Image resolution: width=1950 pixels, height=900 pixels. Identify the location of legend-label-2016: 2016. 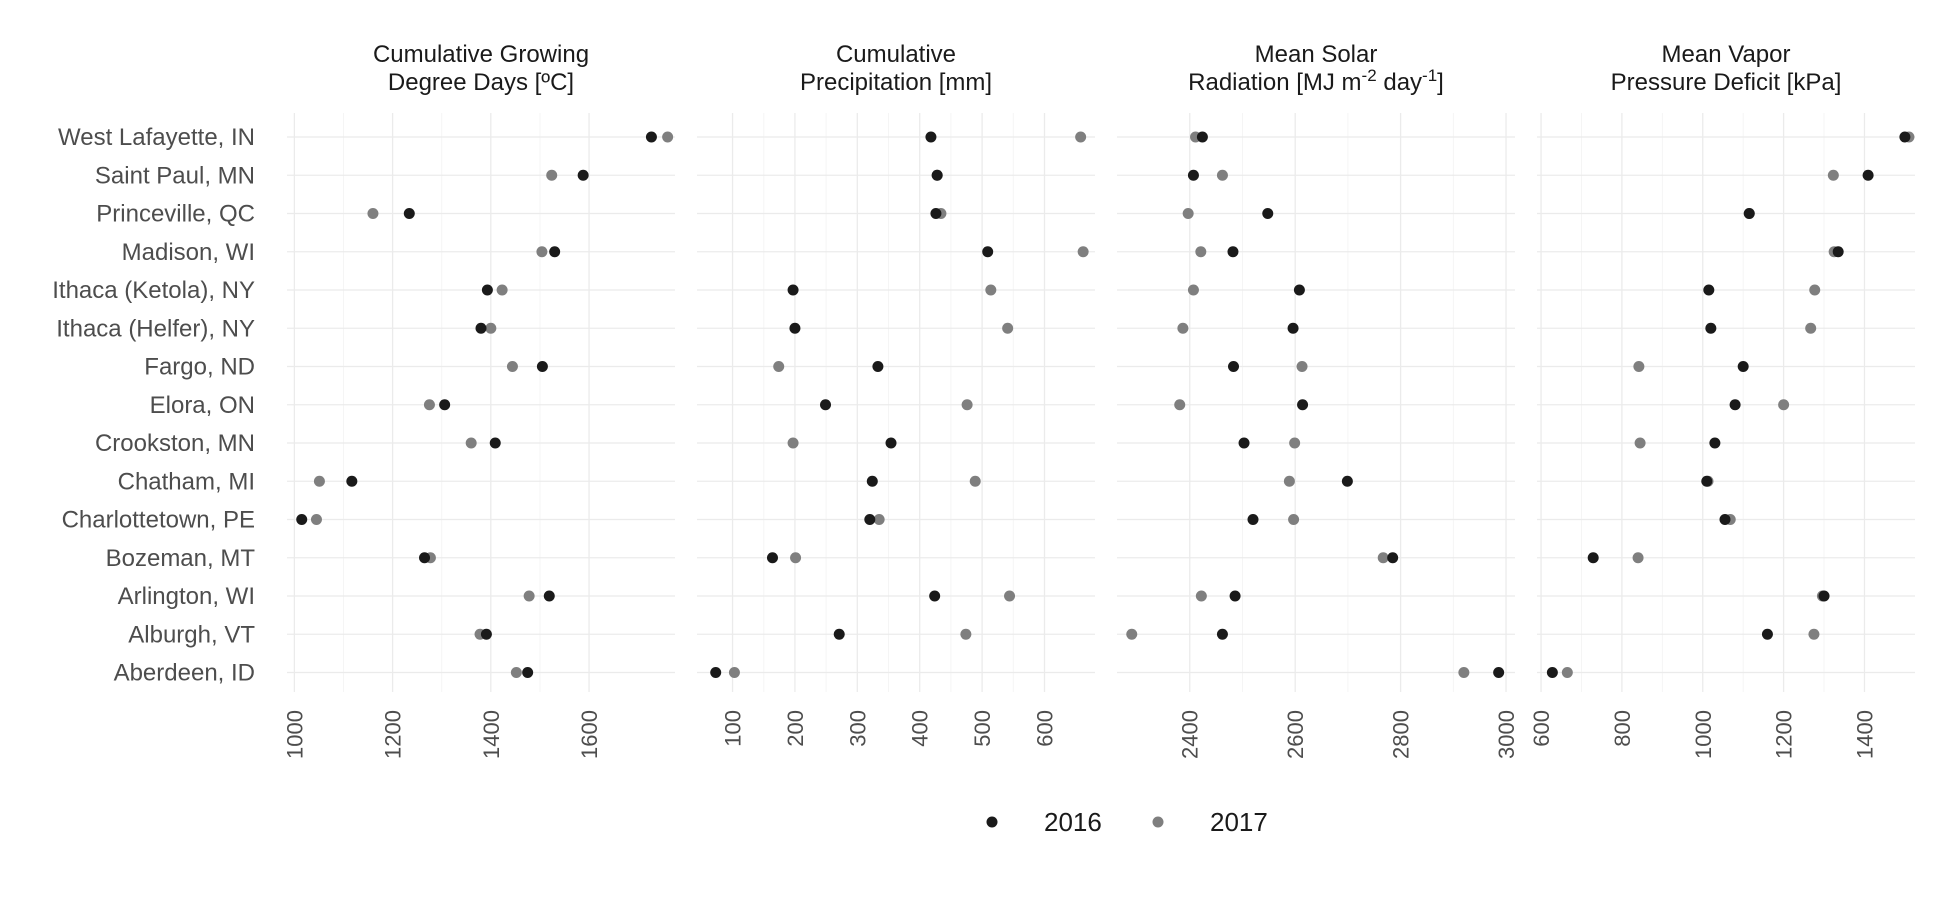
(1073, 822).